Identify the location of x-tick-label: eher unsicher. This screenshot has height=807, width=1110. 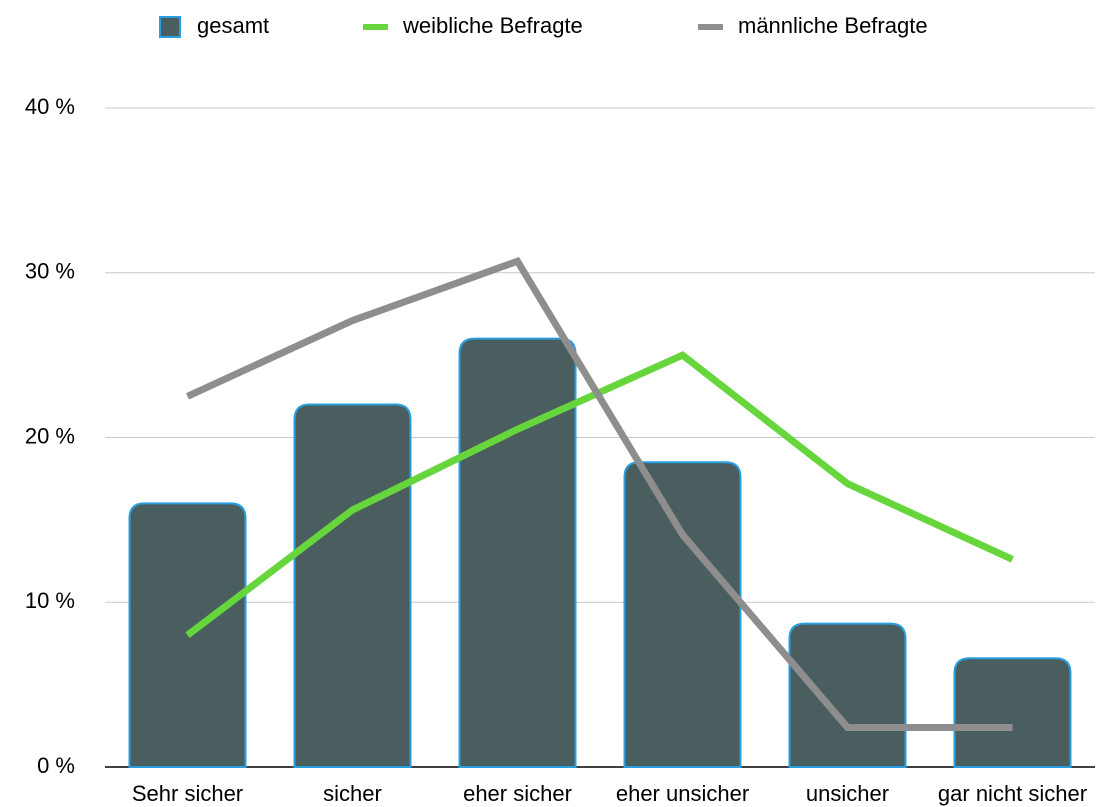
(682, 793).